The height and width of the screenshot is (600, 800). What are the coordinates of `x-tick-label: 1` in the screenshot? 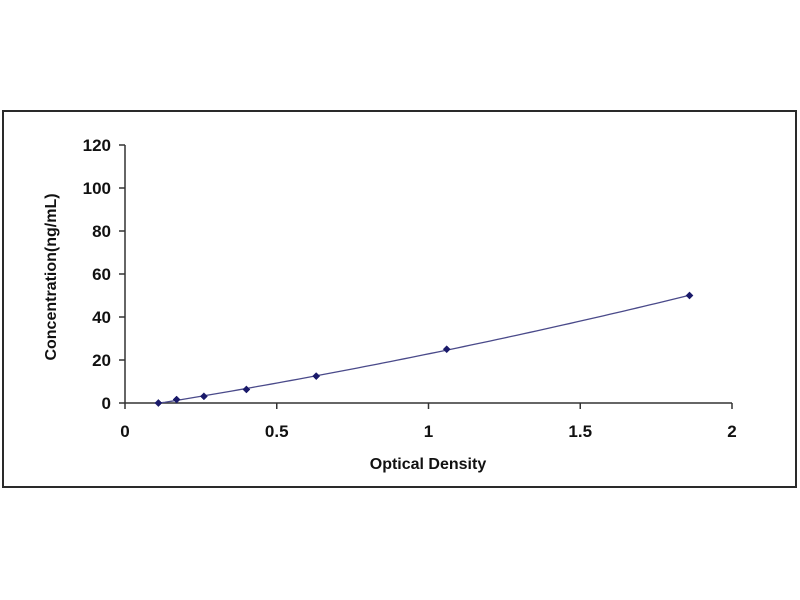 It's located at (428, 431).